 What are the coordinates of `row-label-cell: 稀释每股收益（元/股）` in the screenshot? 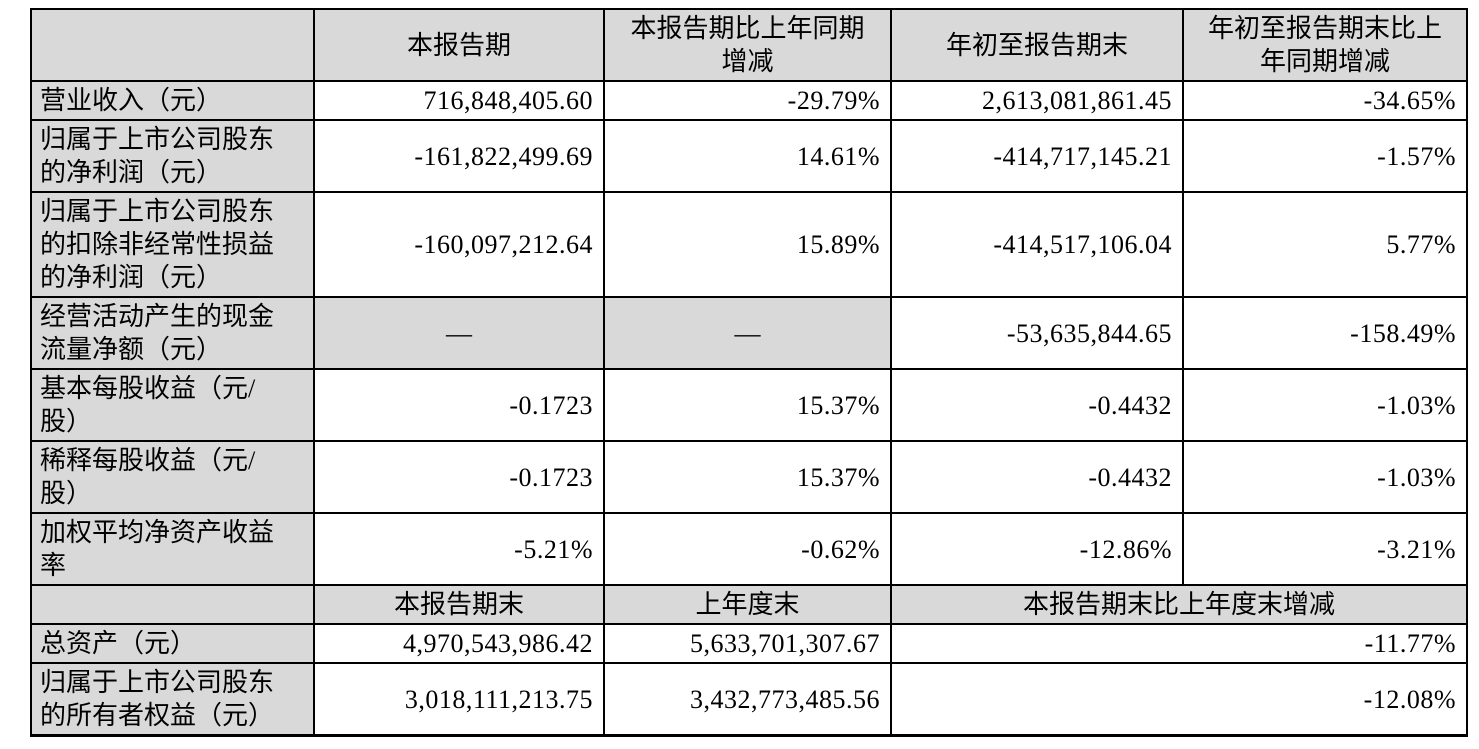 It's located at (172, 477).